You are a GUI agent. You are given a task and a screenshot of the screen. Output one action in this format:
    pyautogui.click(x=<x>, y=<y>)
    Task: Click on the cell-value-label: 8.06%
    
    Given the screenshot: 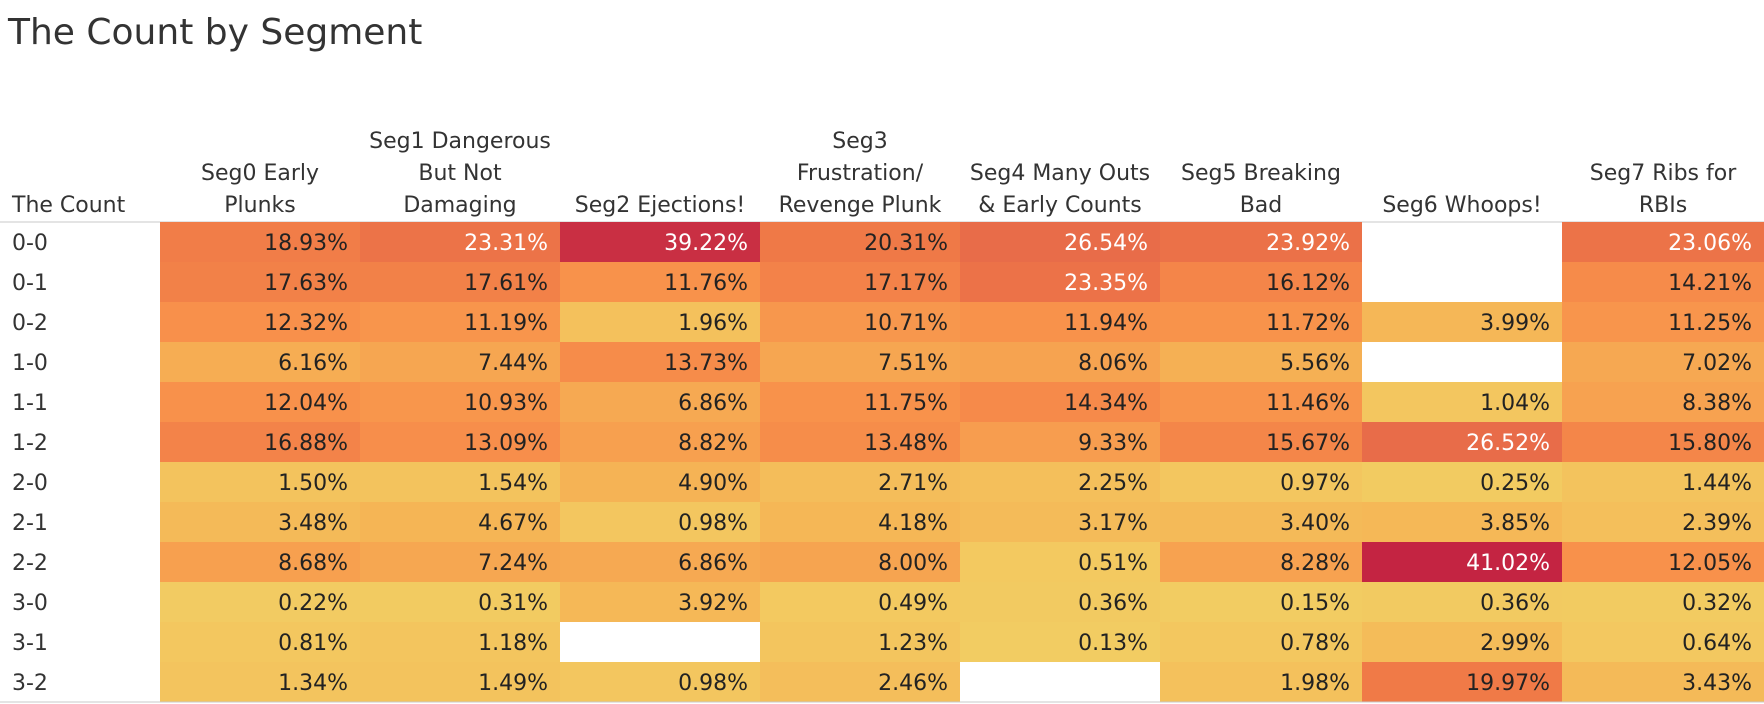 What is the action you would take?
    pyautogui.click(x=1113, y=363)
    